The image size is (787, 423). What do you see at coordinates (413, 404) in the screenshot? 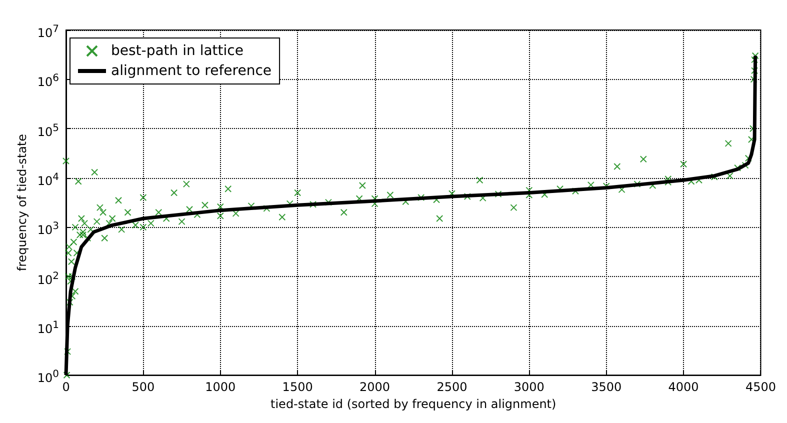
I see `x-axis-title: tied-state id (sorted by frequency in alignment)` at bounding box center [413, 404].